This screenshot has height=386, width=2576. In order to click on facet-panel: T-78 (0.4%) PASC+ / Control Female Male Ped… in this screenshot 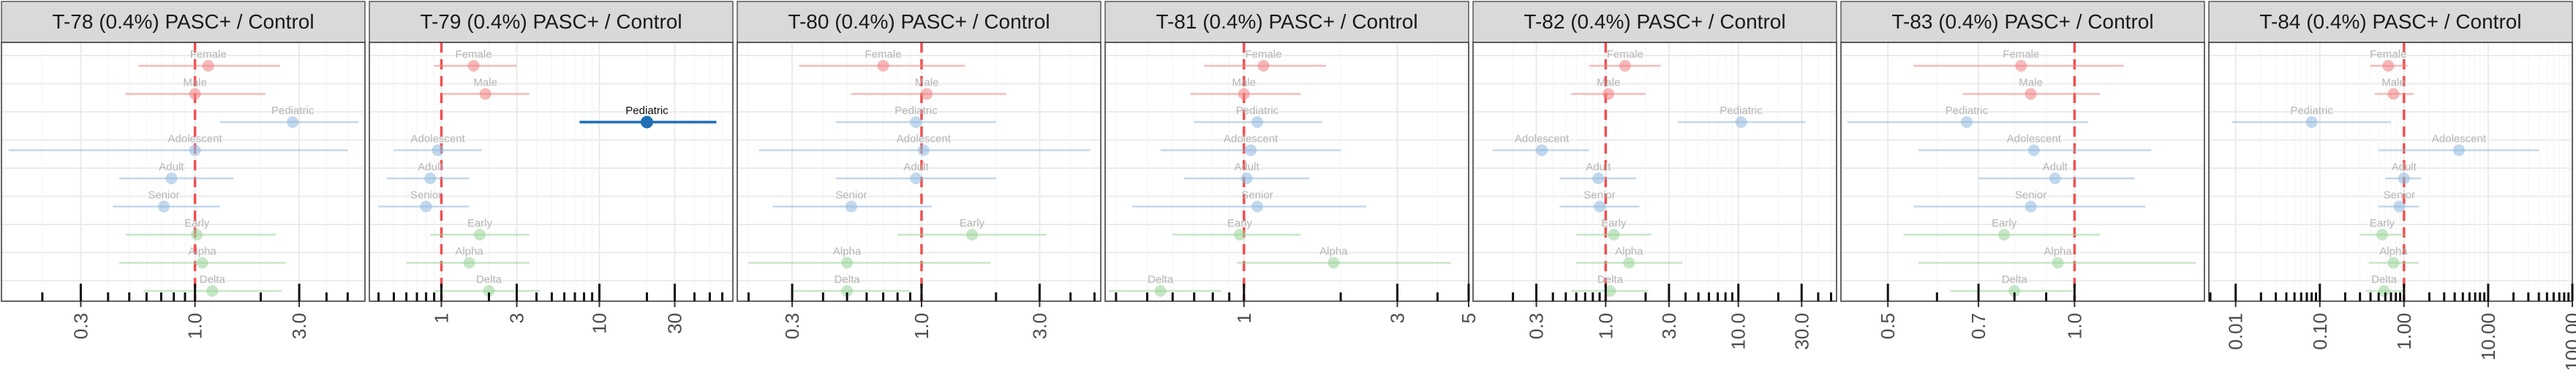, I will do `click(183, 170)`.